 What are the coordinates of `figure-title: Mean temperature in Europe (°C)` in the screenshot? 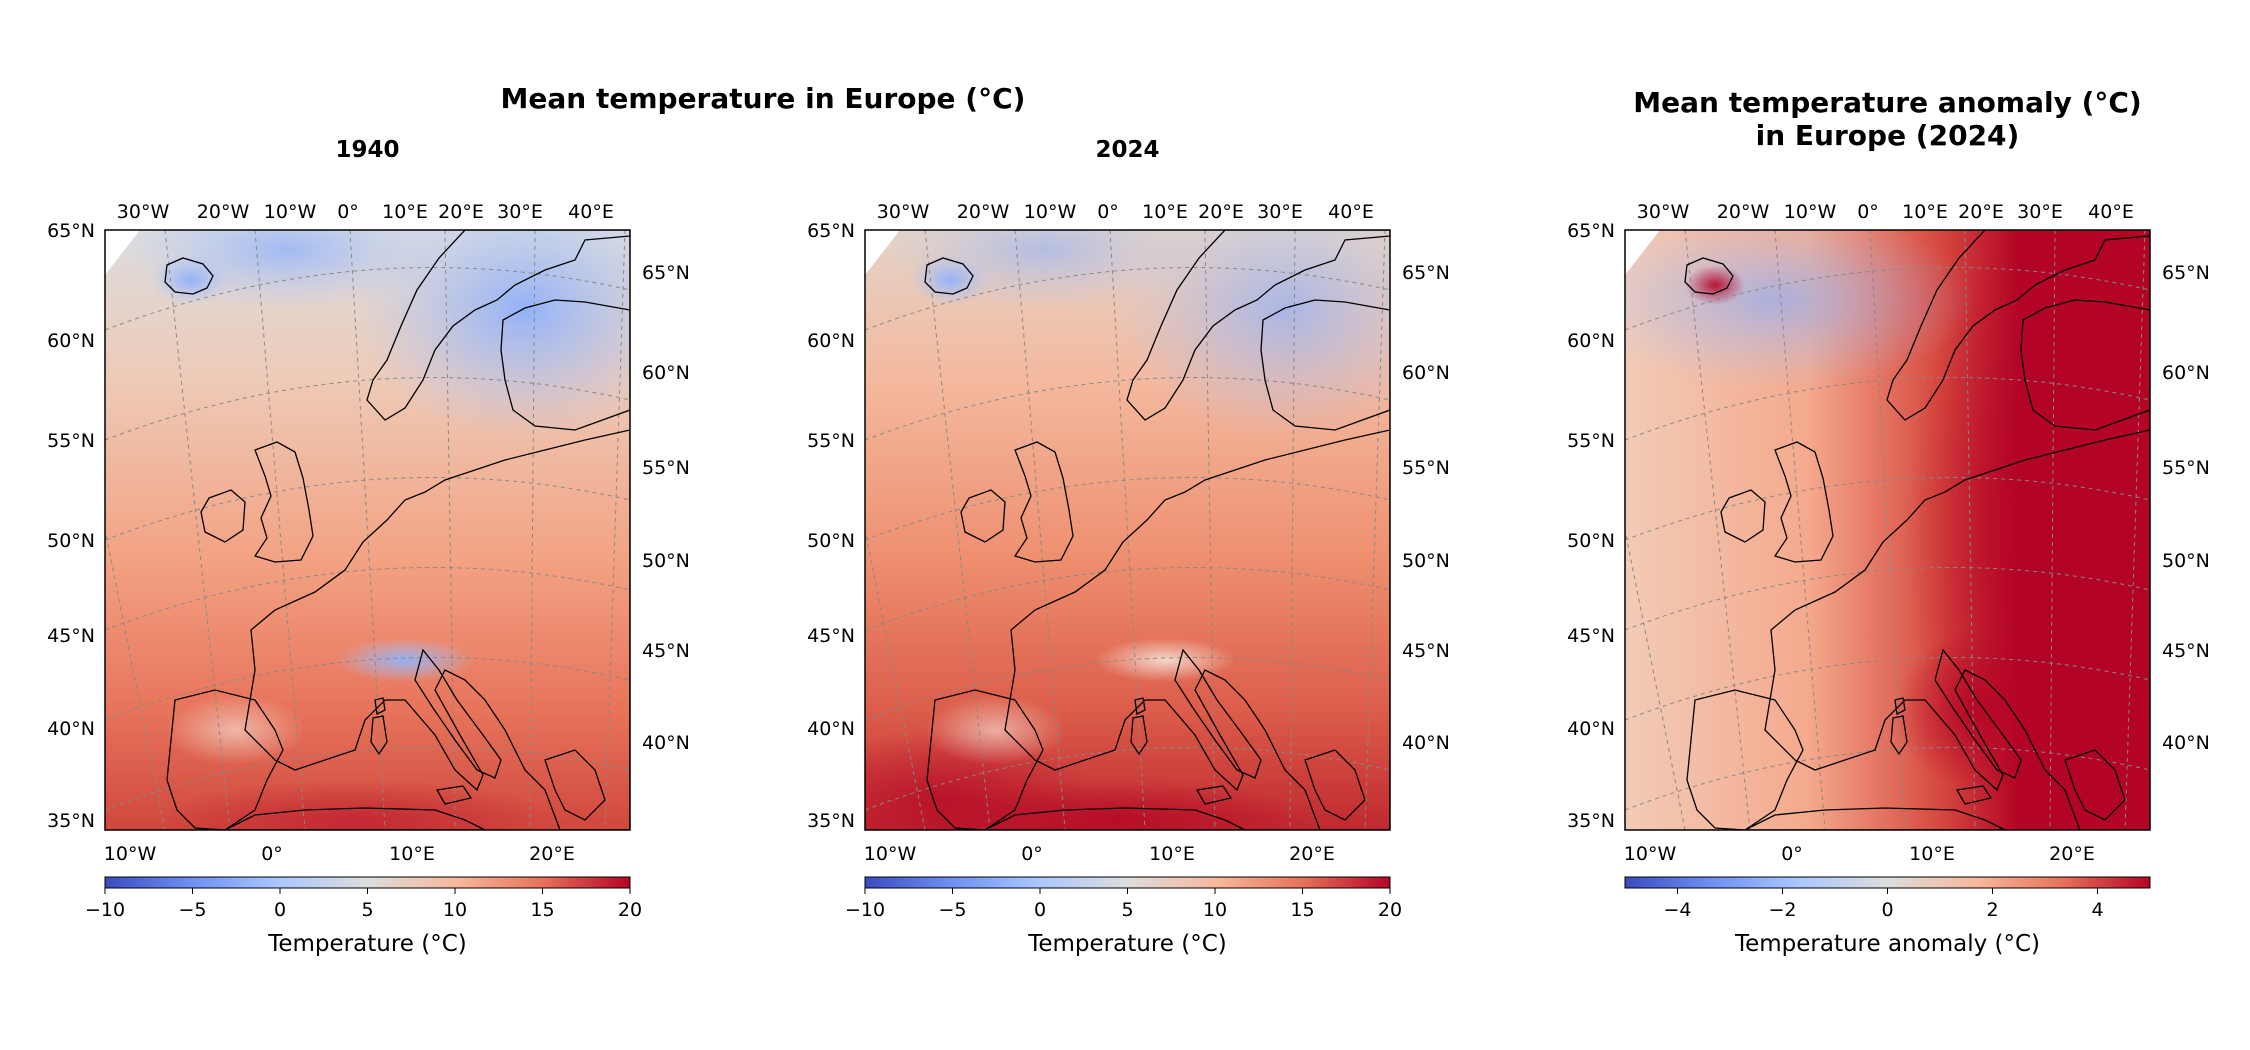 It's located at (763, 98).